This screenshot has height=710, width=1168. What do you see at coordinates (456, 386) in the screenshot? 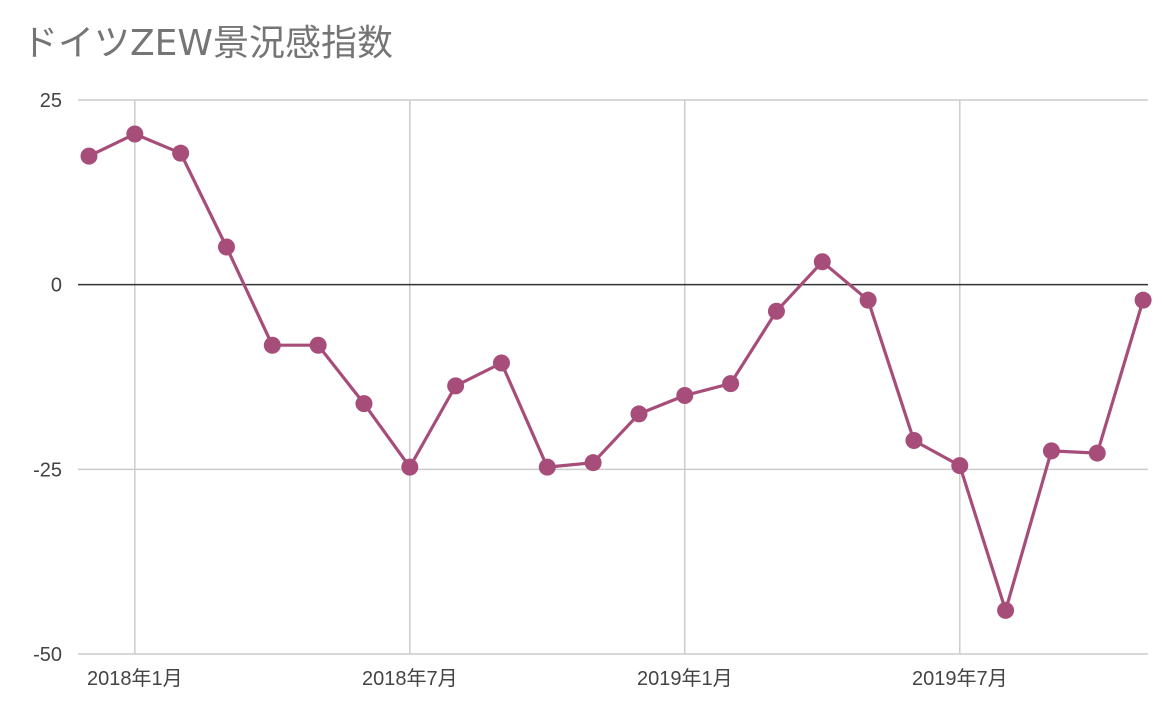
I see `data-point: 2018年8月: -13.7` at bounding box center [456, 386].